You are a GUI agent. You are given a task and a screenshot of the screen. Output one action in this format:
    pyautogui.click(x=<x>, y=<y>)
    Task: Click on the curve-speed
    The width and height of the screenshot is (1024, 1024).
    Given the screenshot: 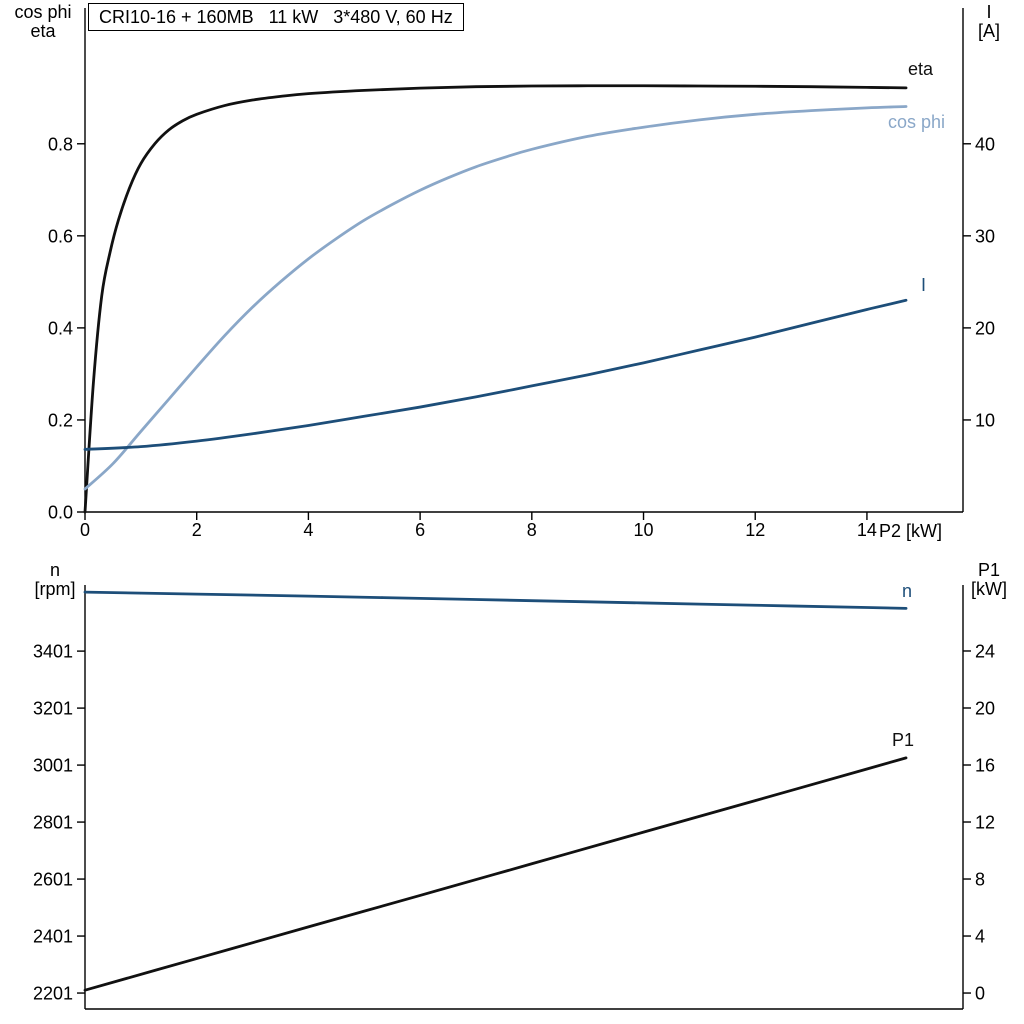 What is the action you would take?
    pyautogui.click(x=495, y=600)
    